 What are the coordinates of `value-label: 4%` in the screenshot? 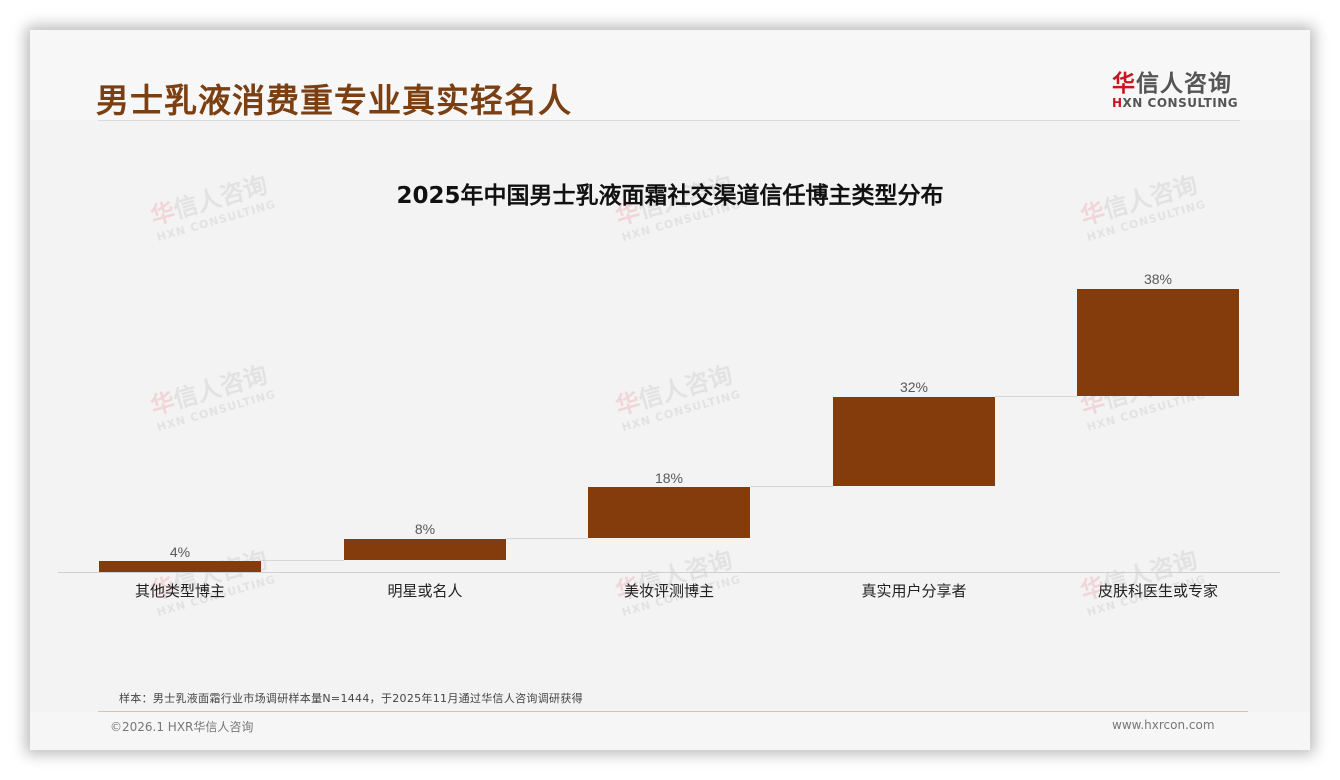 It's located at (180, 552).